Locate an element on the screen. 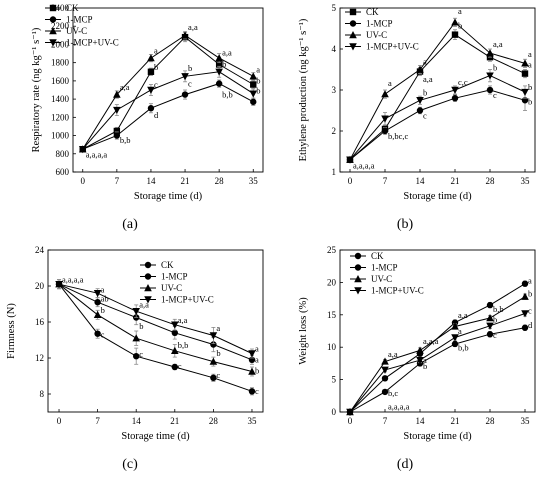 The image size is (550, 481). y-axis-title: Respiratory rate (ng kg⁻¹ s⁻¹) is located at coordinates (36, 89).